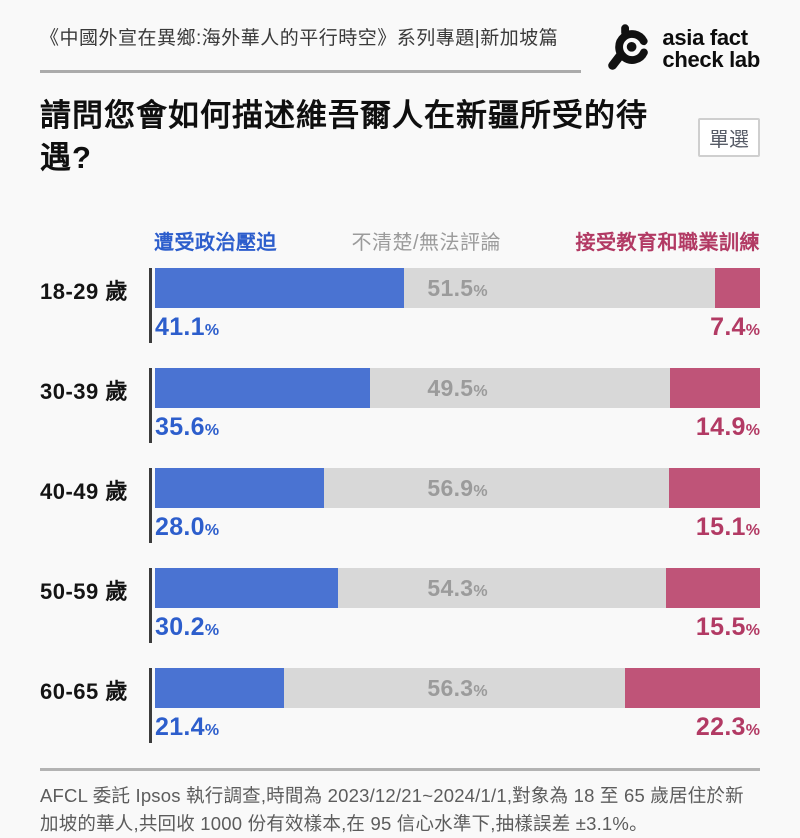 The image size is (800, 838). I want to click on chart-row: 18-29 歲 51.5% 41.1% 7.4%, so click(400, 305).